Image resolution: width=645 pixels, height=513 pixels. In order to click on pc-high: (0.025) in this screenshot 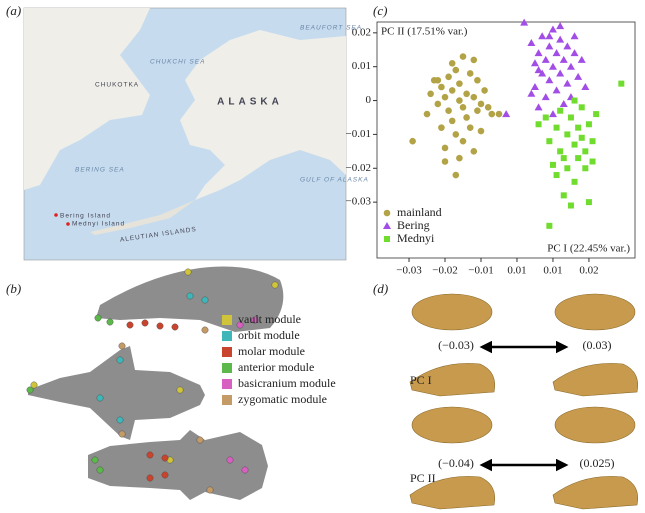, I will do `click(597, 463)`.